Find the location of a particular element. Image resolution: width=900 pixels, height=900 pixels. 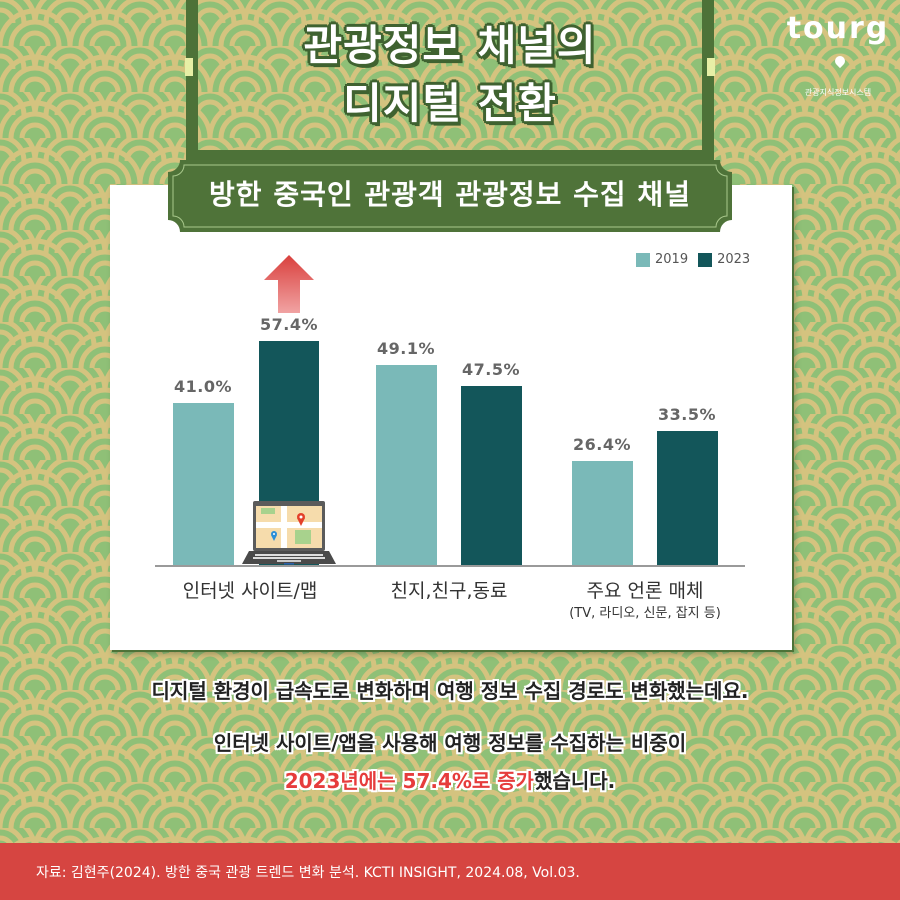

highlight-text: 2023년에는 57.4%로 증가 is located at coordinates (409, 781).